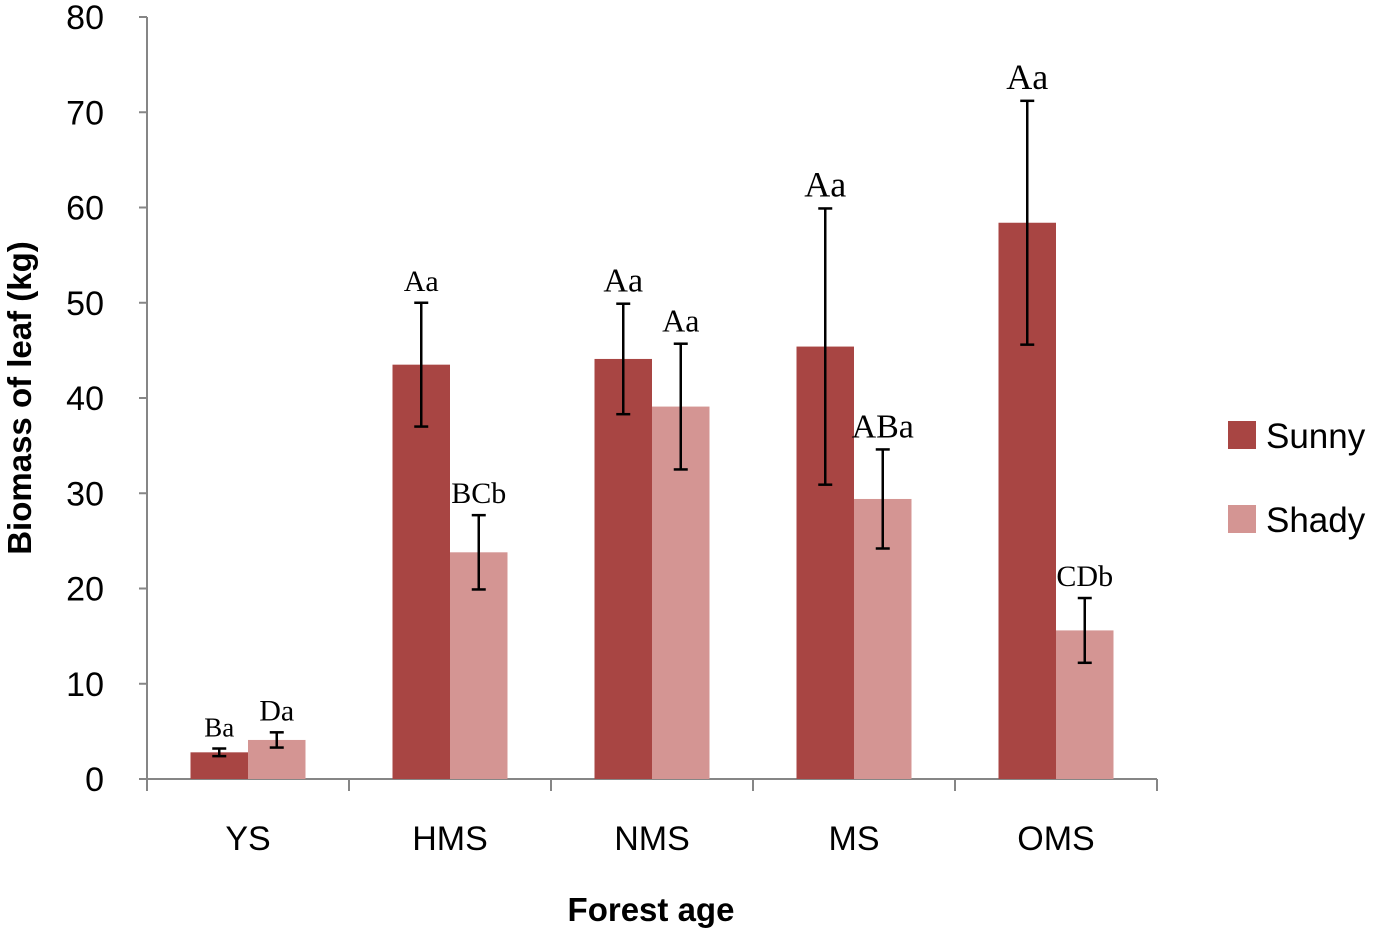  I want to click on y-tick-label: 60, so click(85, 209).